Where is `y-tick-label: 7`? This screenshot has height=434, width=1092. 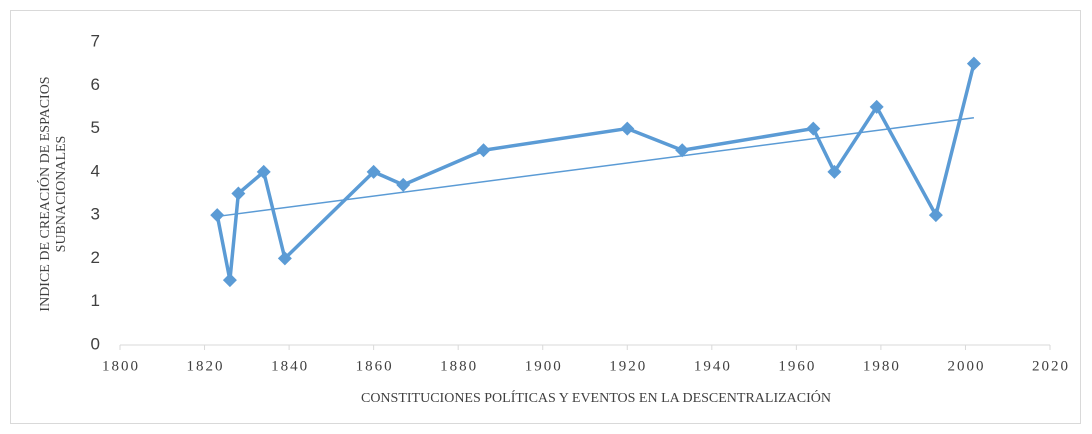 y-tick-label: 7 is located at coordinates (95, 40).